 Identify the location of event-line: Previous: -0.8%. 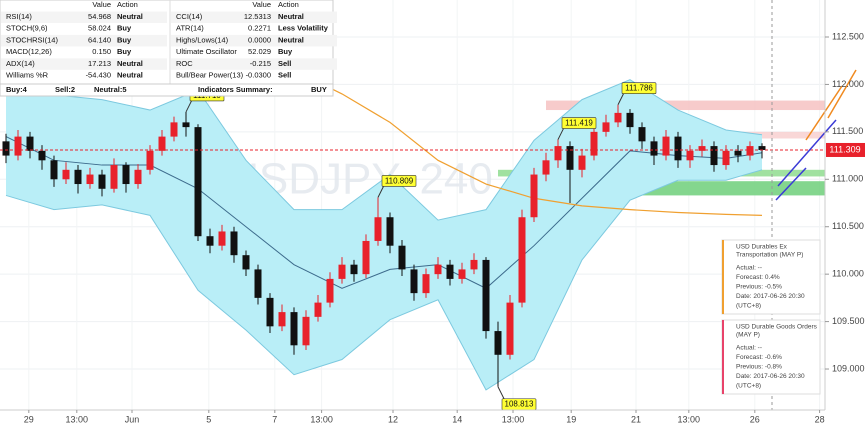
(759, 367).